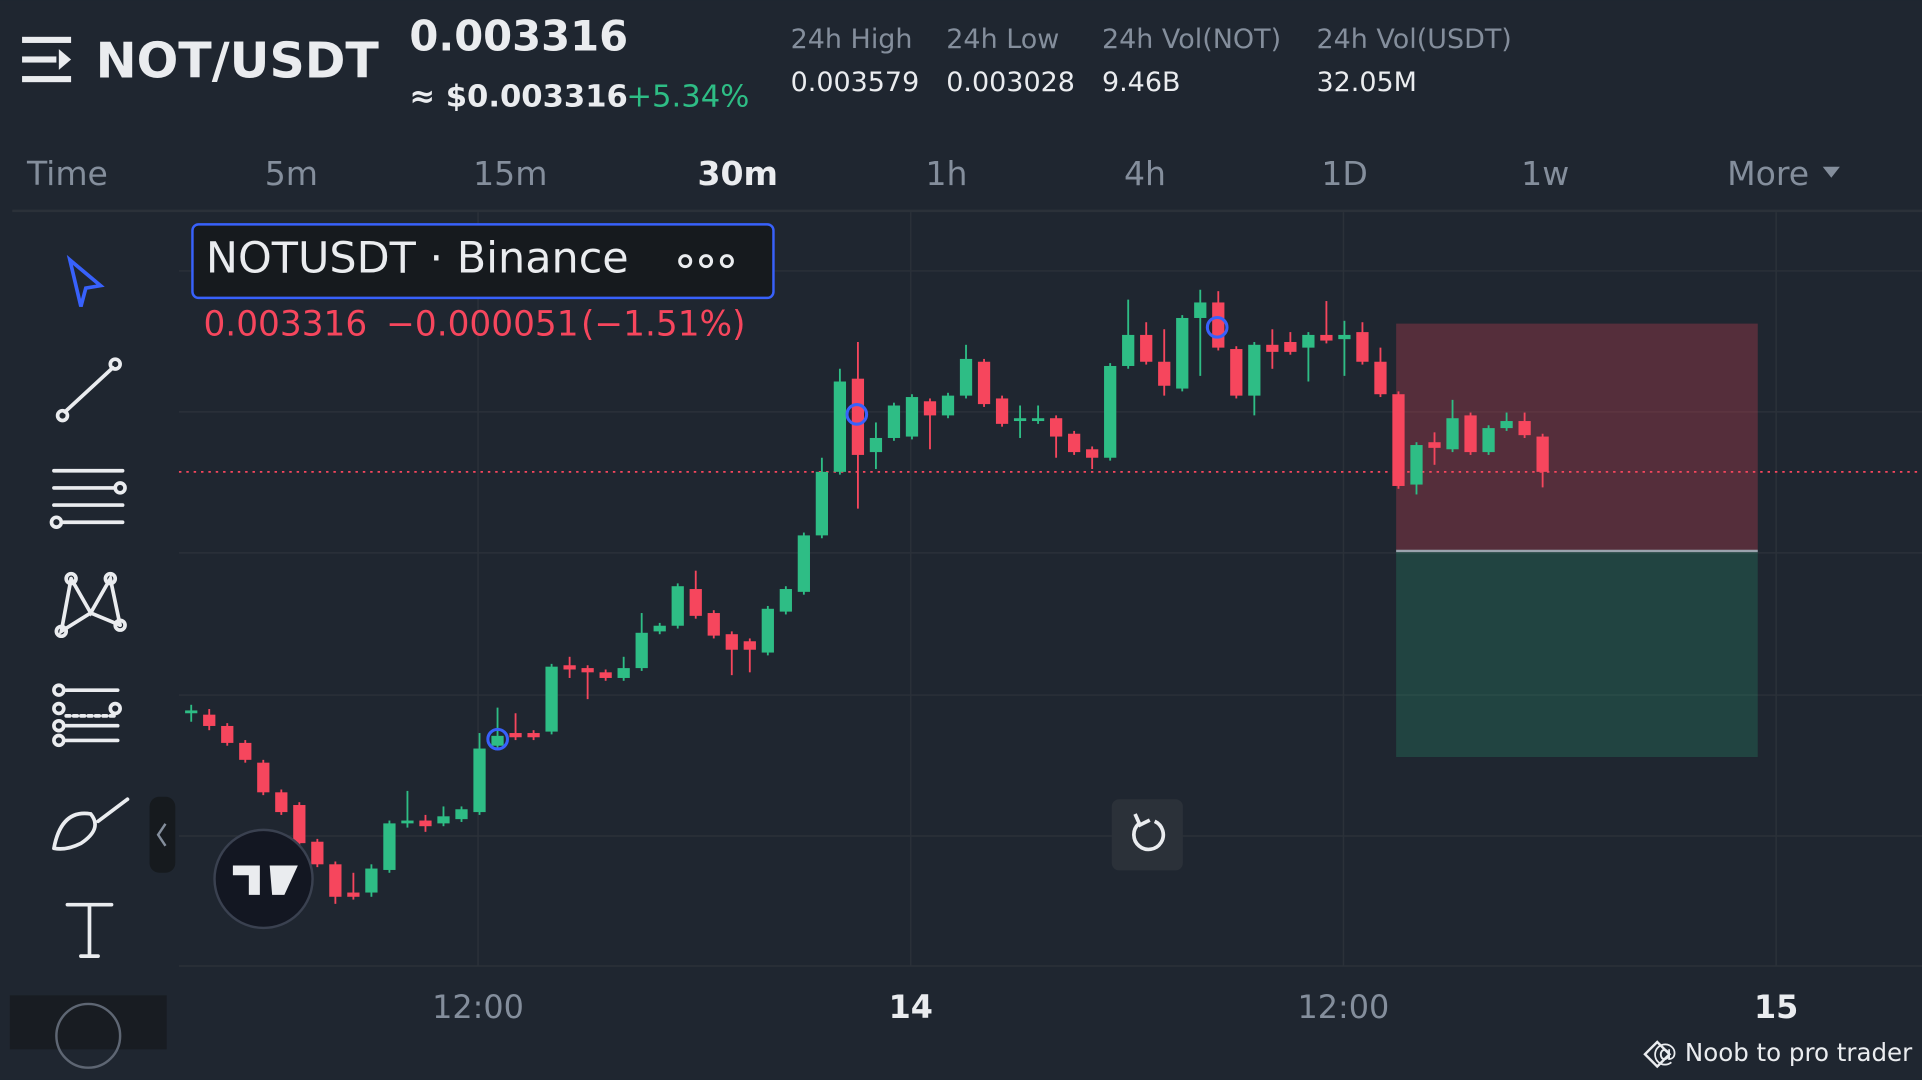  Describe the element at coordinates (1344, 173) in the screenshot. I see `timeframe-tab: 1D` at that location.